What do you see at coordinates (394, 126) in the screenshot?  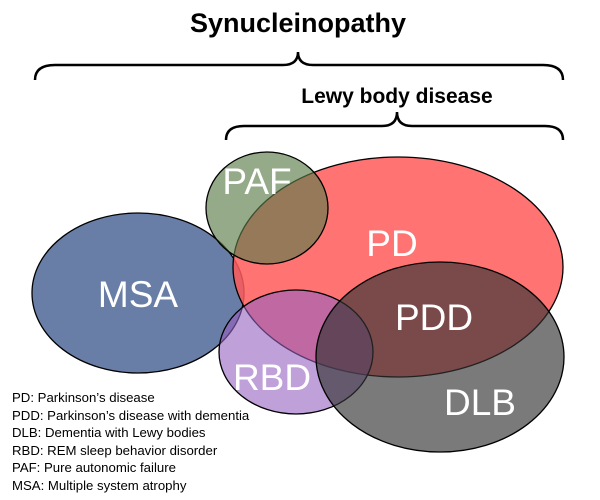 I see `lewy-body-brace` at bounding box center [394, 126].